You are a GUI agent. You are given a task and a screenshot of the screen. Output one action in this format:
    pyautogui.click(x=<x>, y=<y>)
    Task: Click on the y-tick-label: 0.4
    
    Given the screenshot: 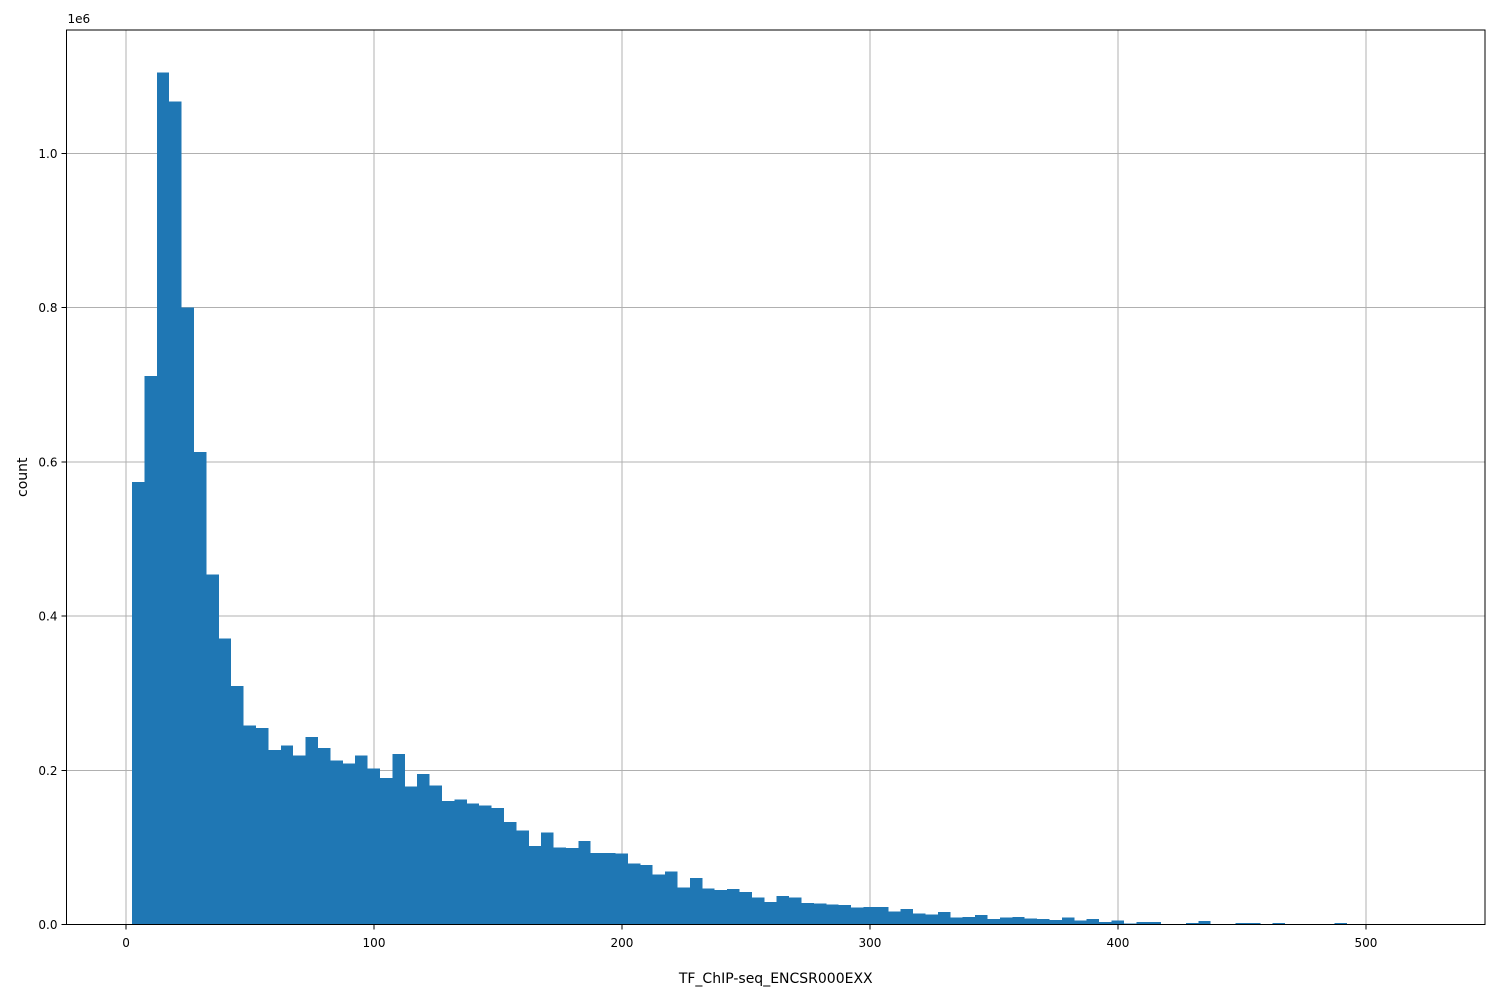 What is the action you would take?
    pyautogui.click(x=47, y=617)
    